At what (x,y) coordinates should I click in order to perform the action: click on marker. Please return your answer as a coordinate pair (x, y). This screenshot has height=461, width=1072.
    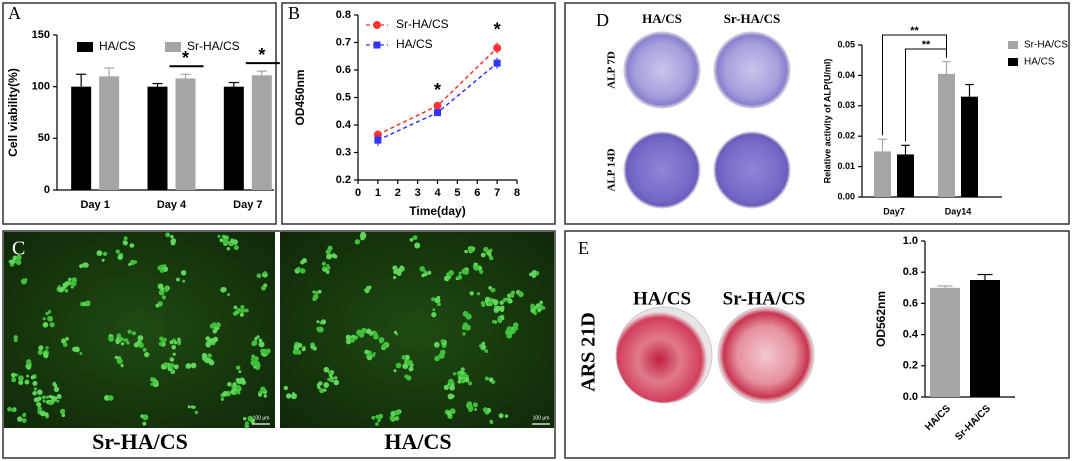
    Looking at the image, I should click on (437, 113).